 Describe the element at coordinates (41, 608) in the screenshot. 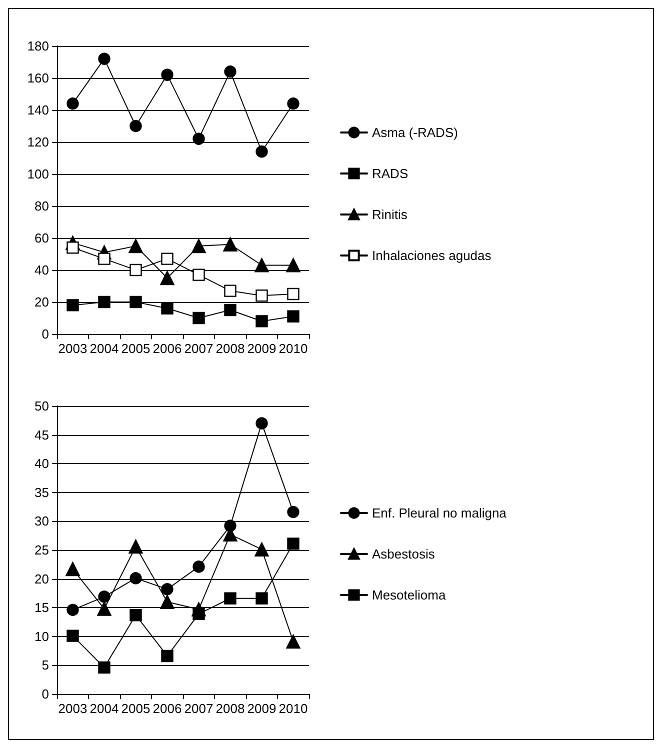

I see `y-tick-label: 15` at that location.